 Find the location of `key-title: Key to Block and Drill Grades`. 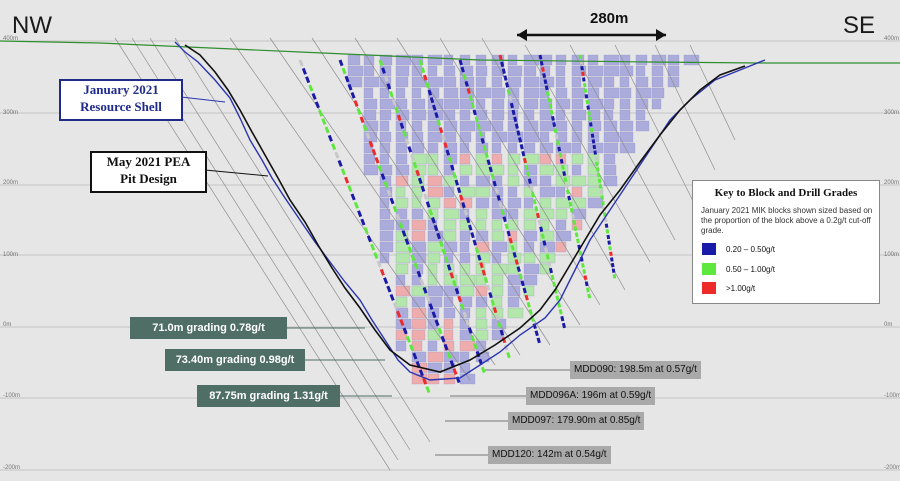

key-title: Key to Block and Drill Grades is located at coordinates (786, 193).